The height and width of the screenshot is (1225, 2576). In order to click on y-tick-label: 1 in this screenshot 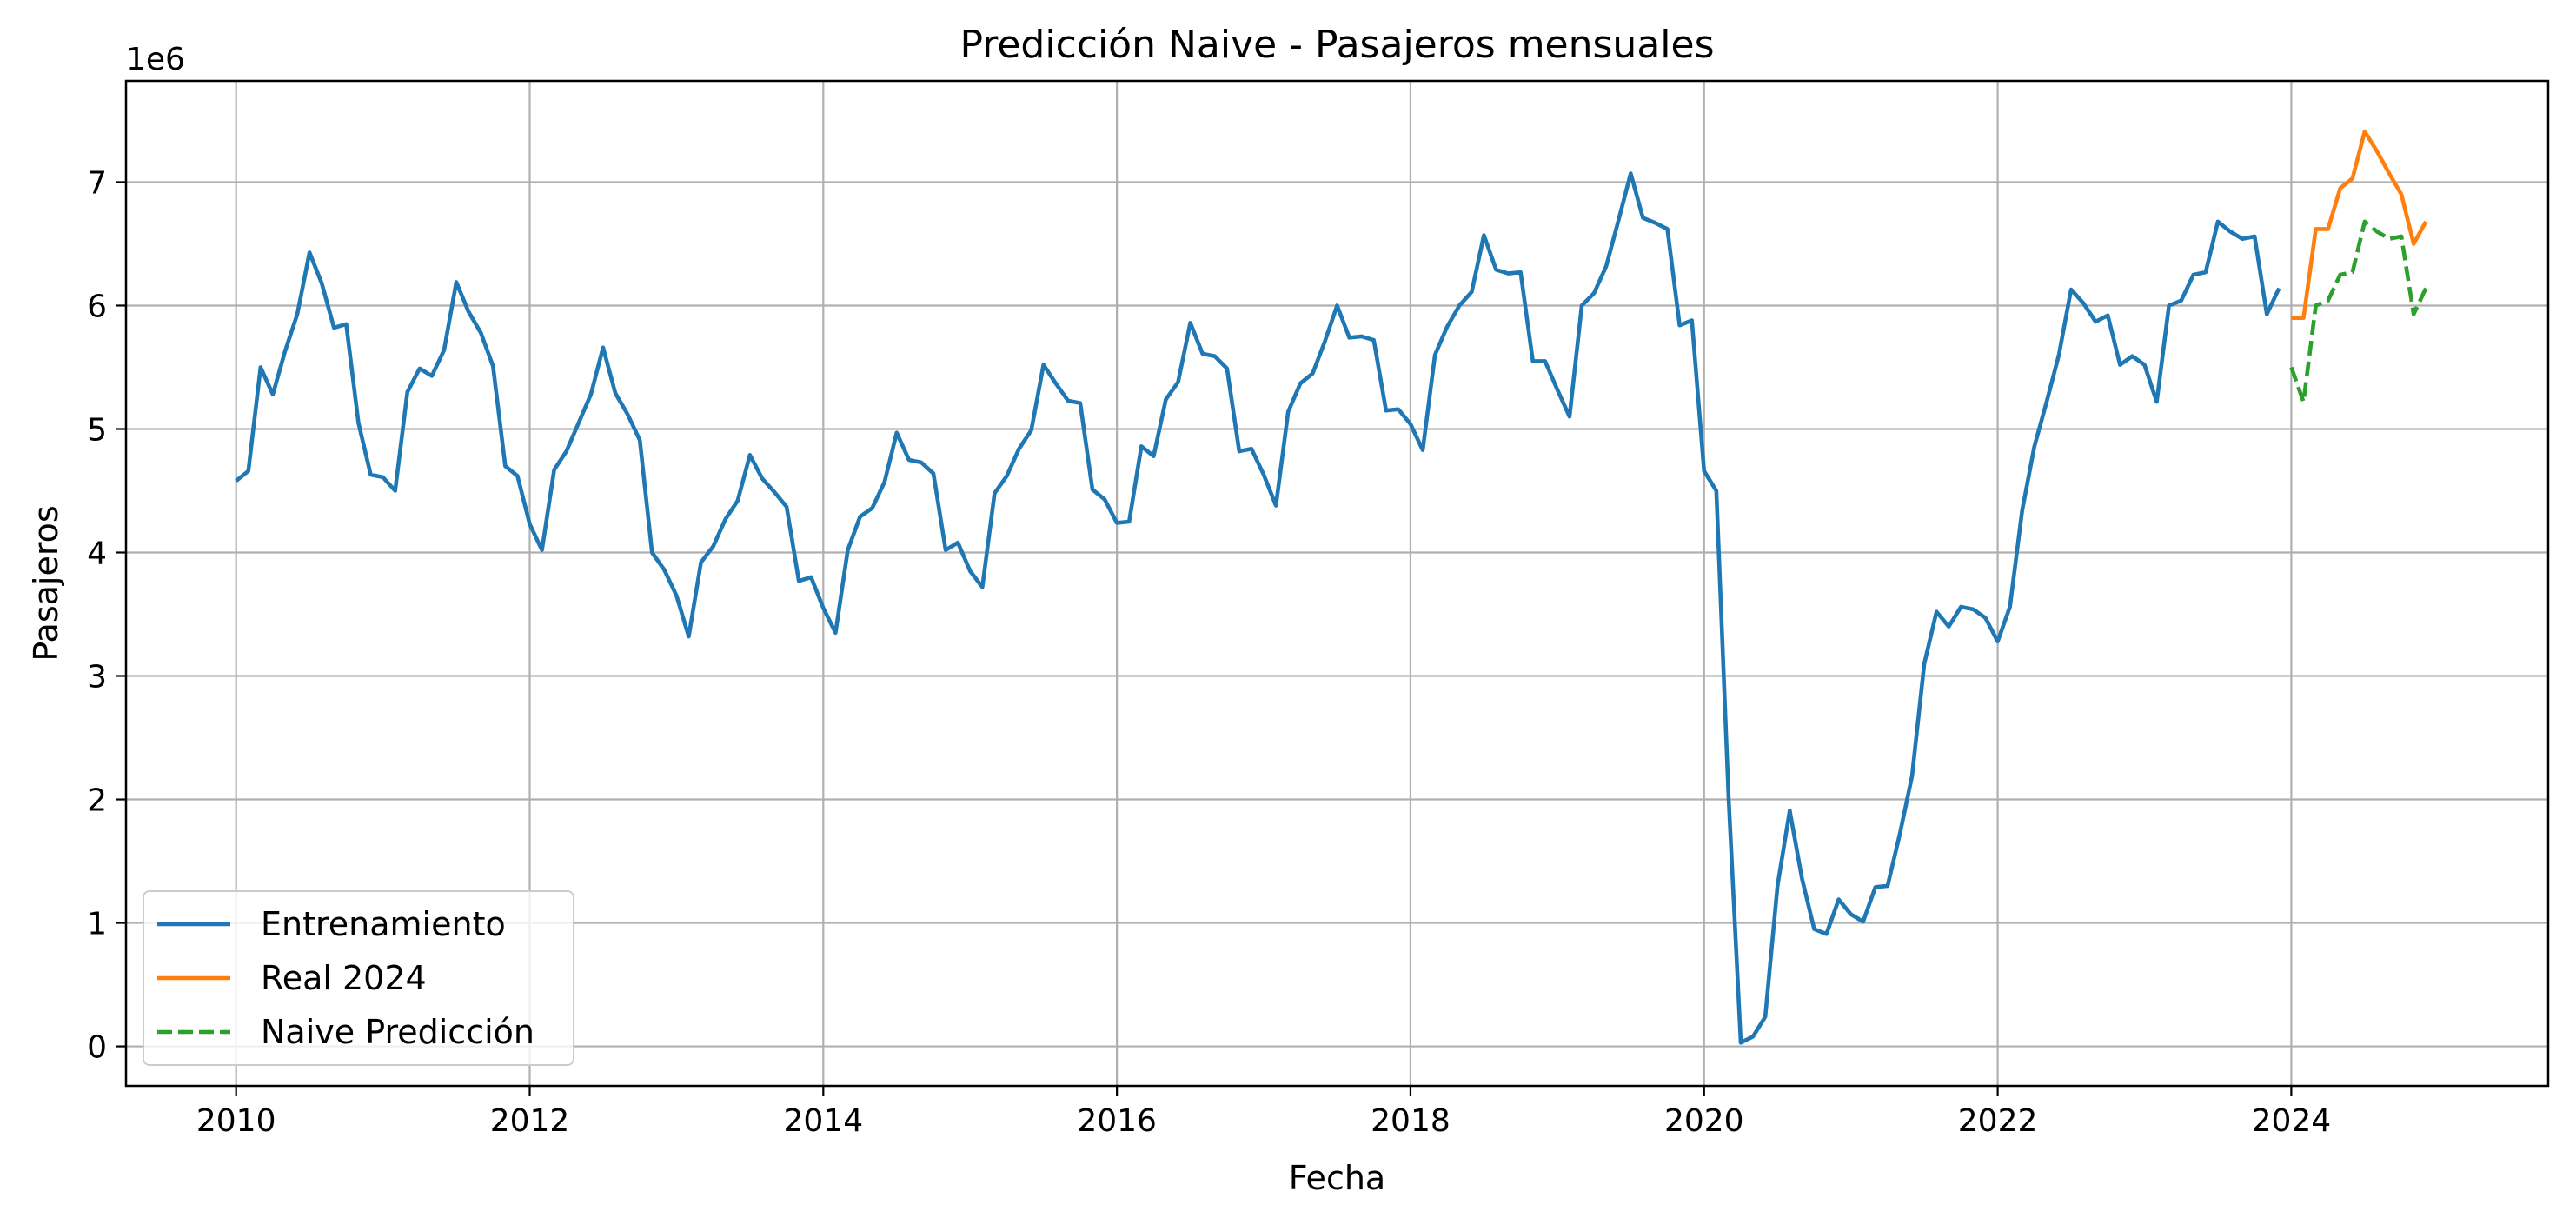, I will do `click(97, 924)`.